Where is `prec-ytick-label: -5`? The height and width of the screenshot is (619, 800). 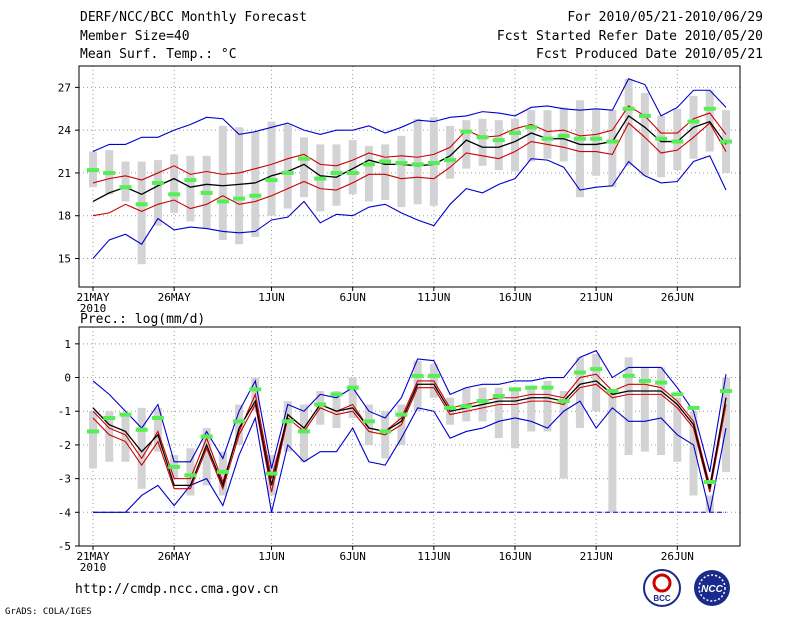
prec-ytick-label: -5 is located at coordinates (64, 546).